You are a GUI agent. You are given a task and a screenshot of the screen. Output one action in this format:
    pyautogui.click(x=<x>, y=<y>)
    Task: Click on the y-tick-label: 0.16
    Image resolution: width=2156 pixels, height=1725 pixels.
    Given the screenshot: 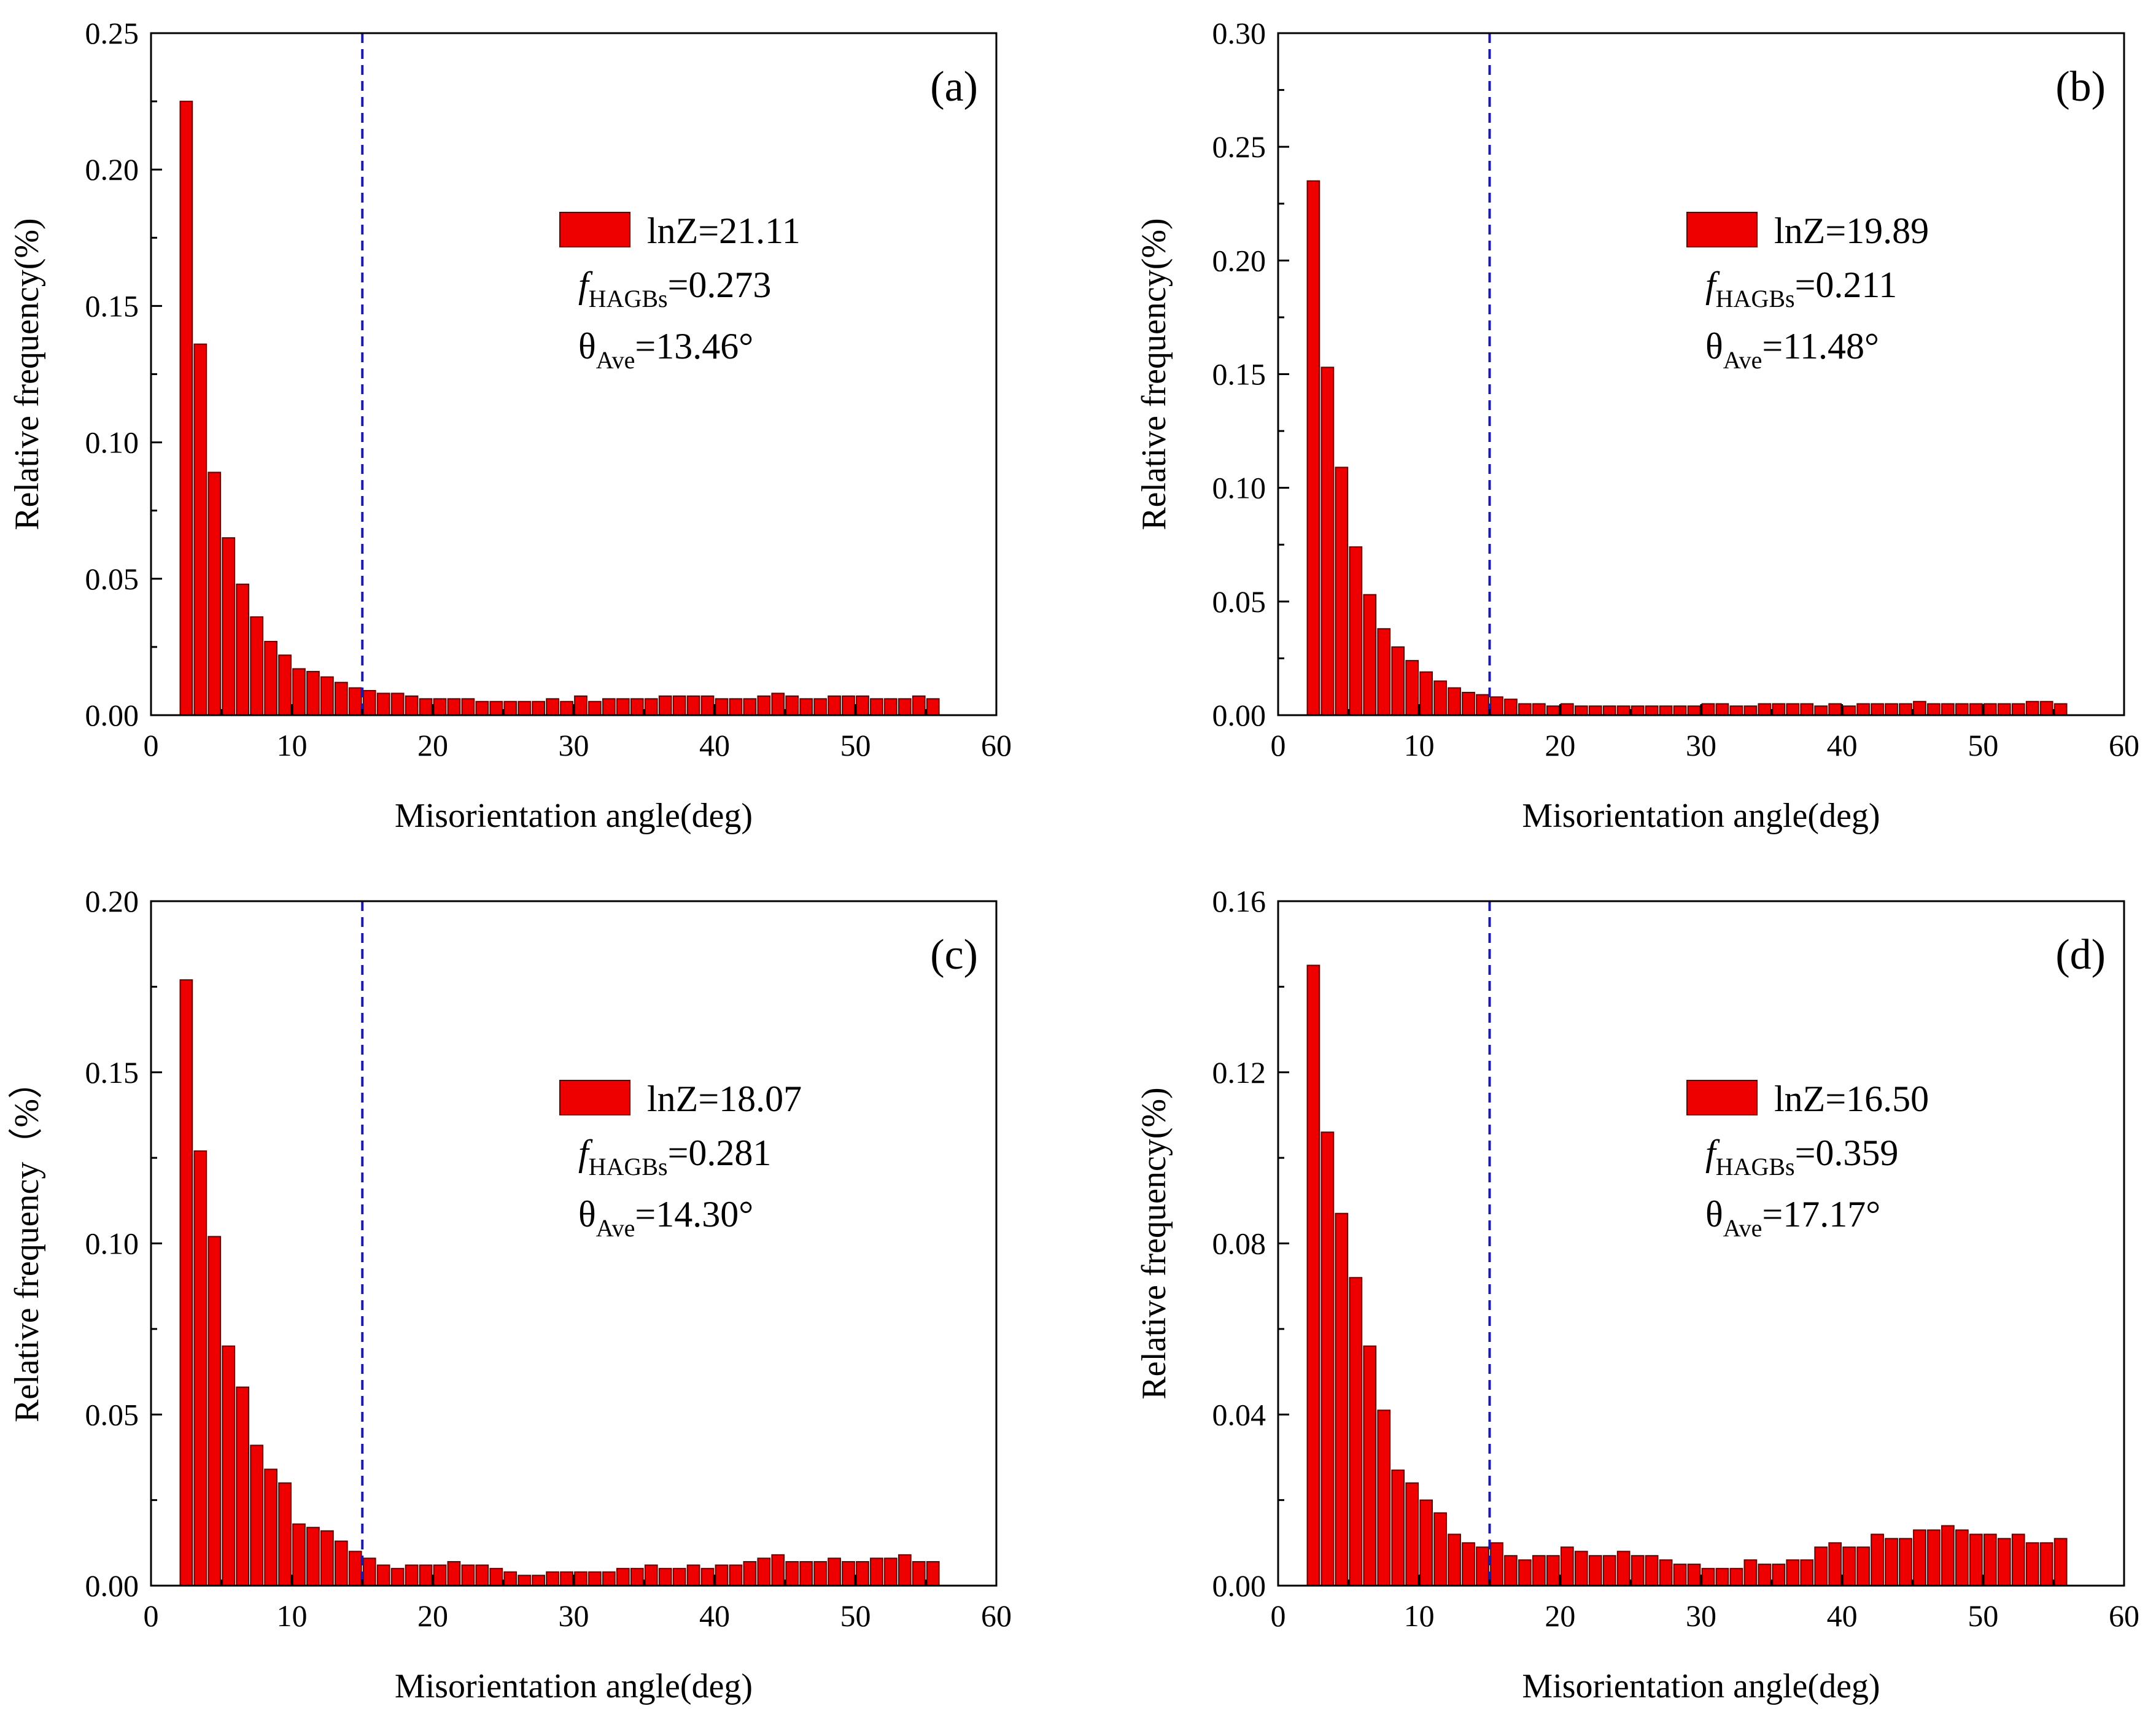 What is the action you would take?
    pyautogui.click(x=1239, y=901)
    